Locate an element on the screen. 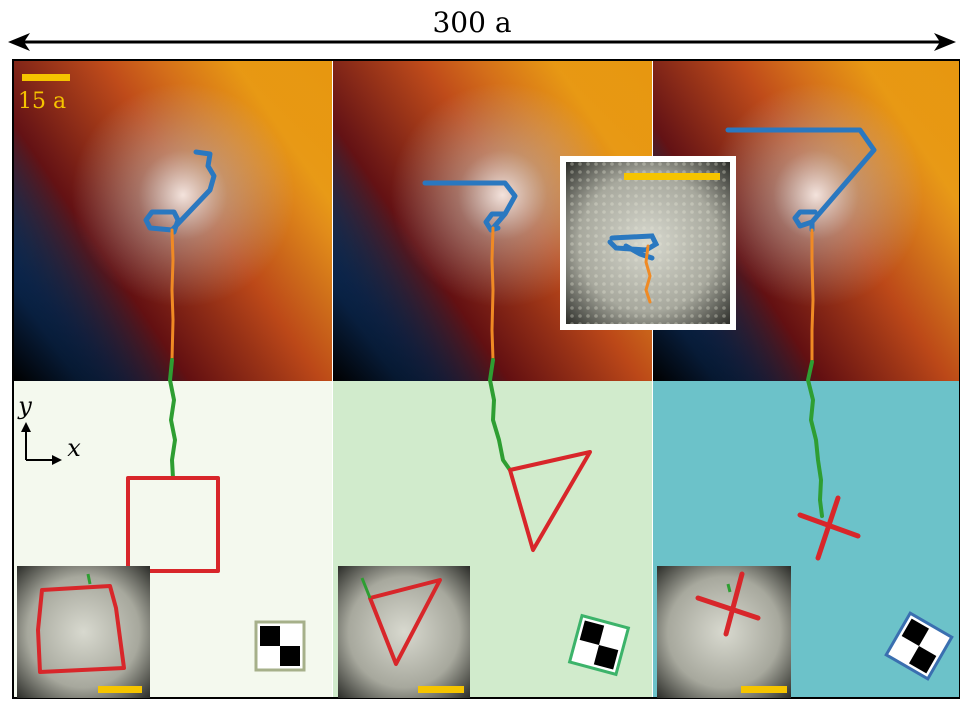  scale-bar is located at coordinates (46, 77).